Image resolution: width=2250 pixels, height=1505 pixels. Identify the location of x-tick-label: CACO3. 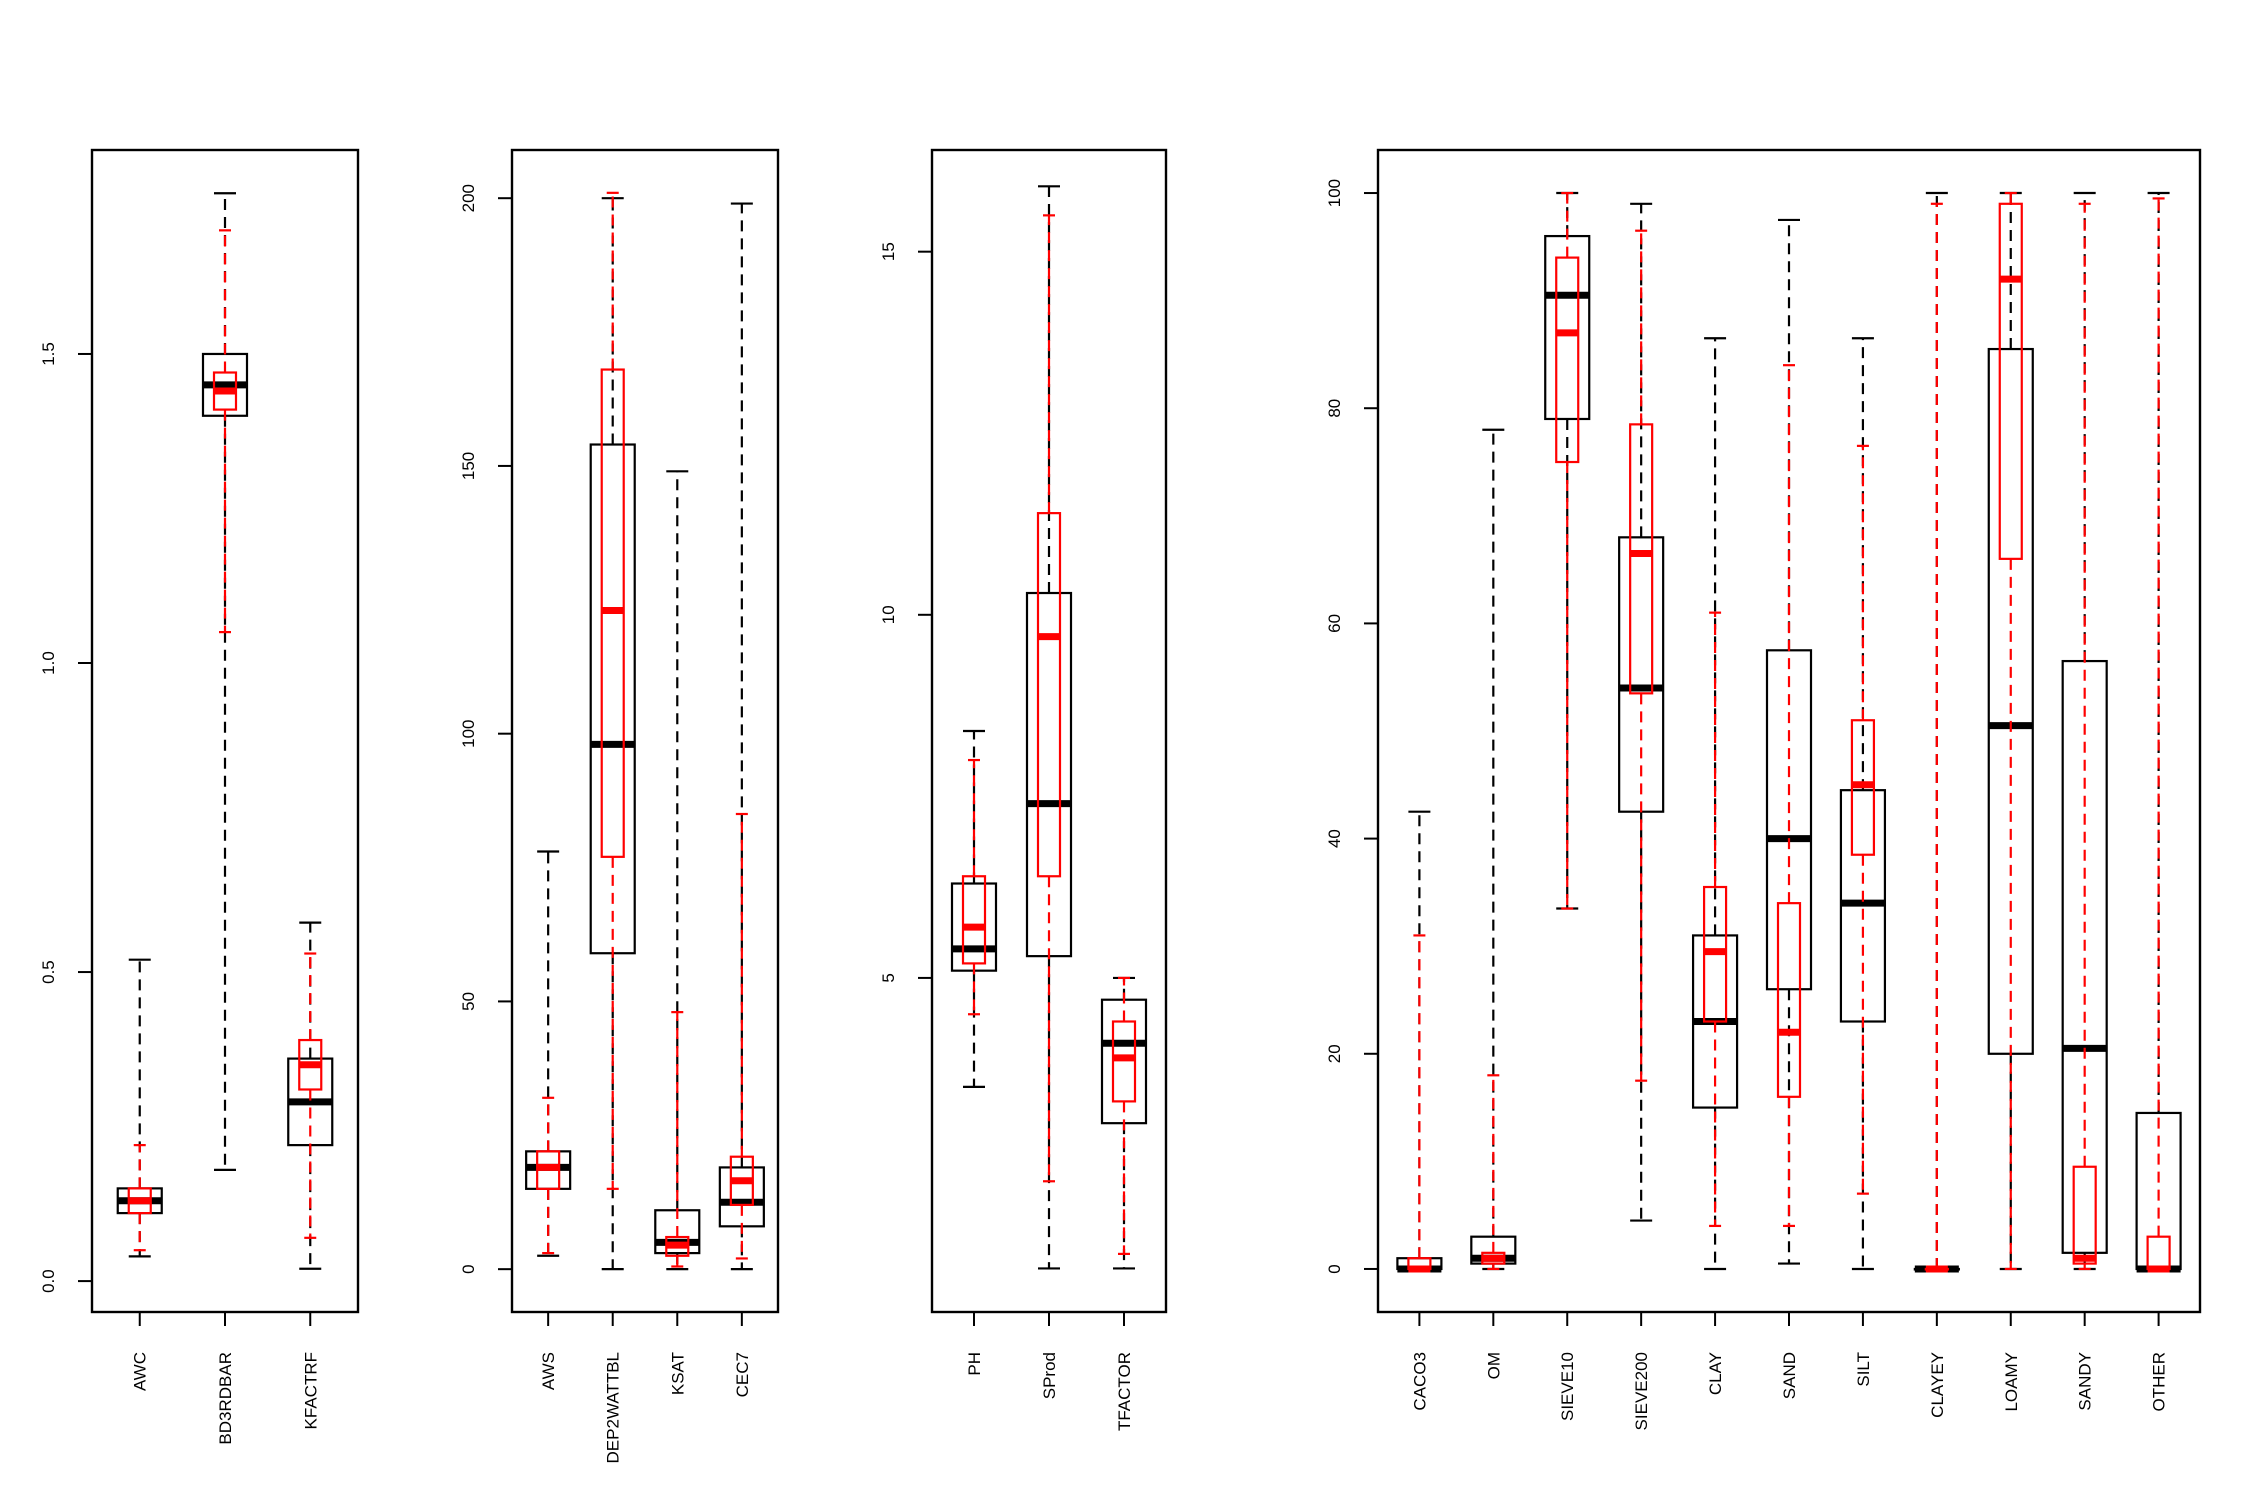
(1419, 1381).